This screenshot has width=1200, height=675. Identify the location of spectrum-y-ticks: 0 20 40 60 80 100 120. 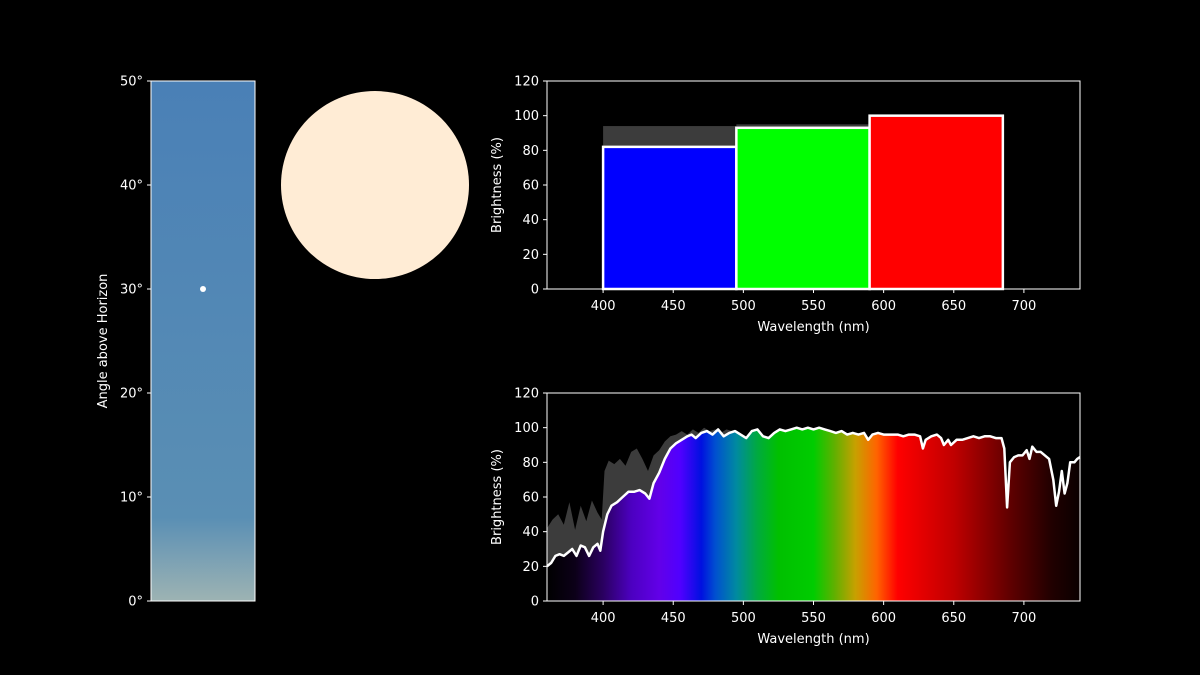
(530, 498).